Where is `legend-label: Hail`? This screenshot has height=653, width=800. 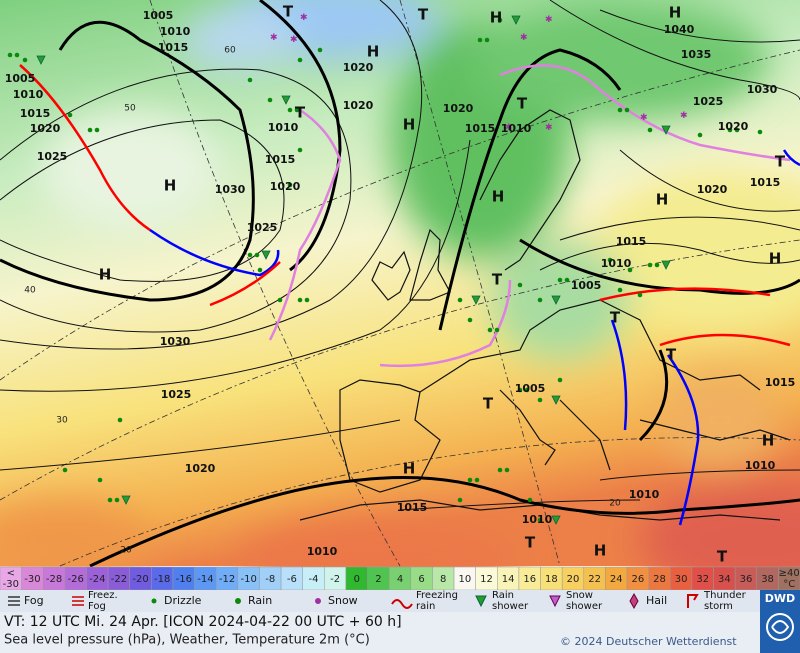
legend-label: Hail is located at coordinates (656, 600).